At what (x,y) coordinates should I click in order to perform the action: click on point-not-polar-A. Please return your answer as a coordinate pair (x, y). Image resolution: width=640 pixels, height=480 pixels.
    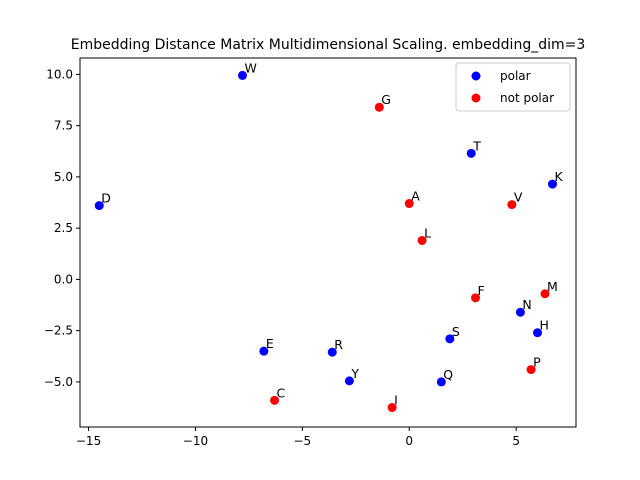
    Looking at the image, I should click on (409, 204).